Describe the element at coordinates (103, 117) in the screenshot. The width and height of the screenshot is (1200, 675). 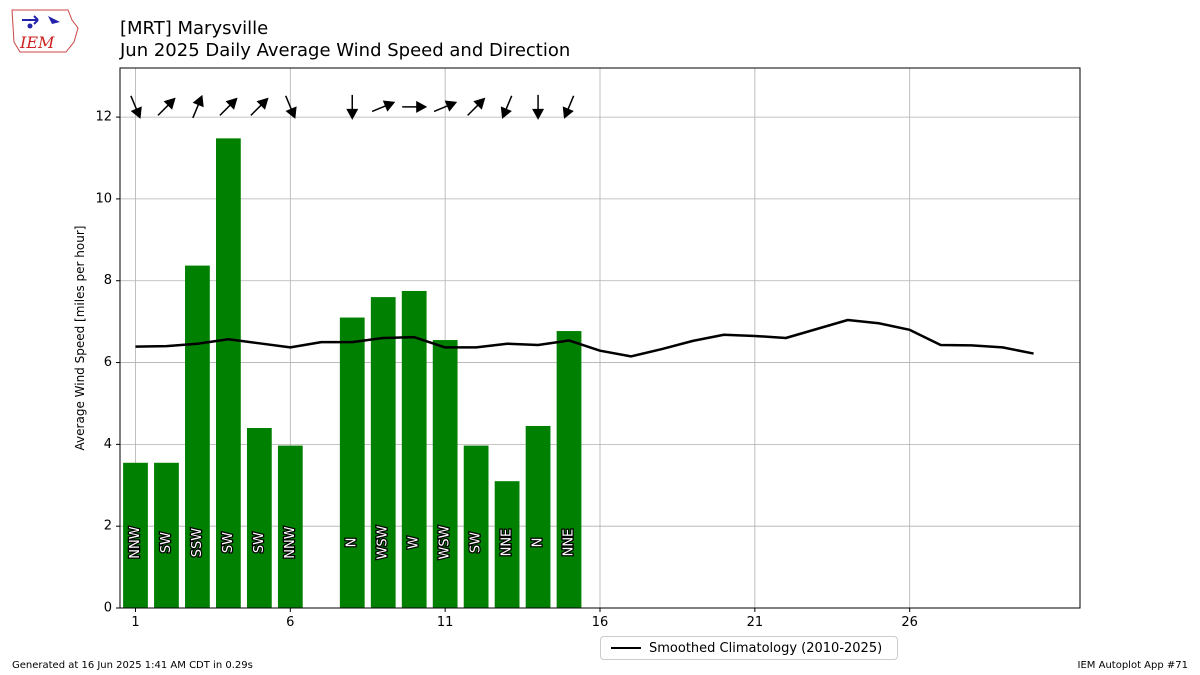
I see `y-tick-label: 12` at that location.